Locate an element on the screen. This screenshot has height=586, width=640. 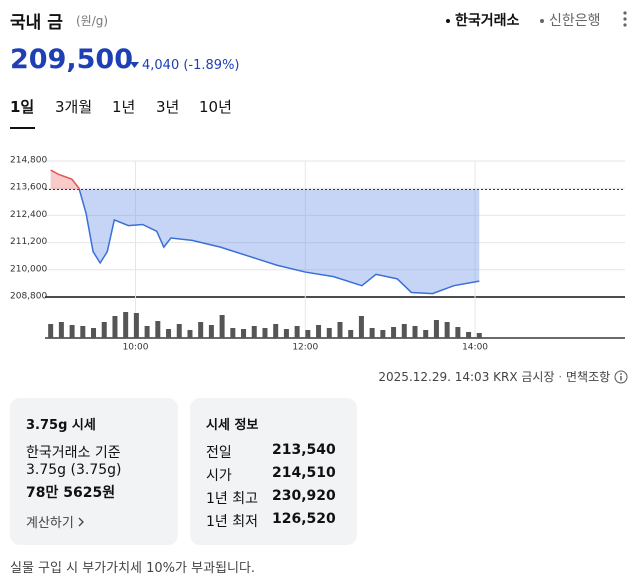
card-title: 3.75g 시세 is located at coordinates (61, 425).